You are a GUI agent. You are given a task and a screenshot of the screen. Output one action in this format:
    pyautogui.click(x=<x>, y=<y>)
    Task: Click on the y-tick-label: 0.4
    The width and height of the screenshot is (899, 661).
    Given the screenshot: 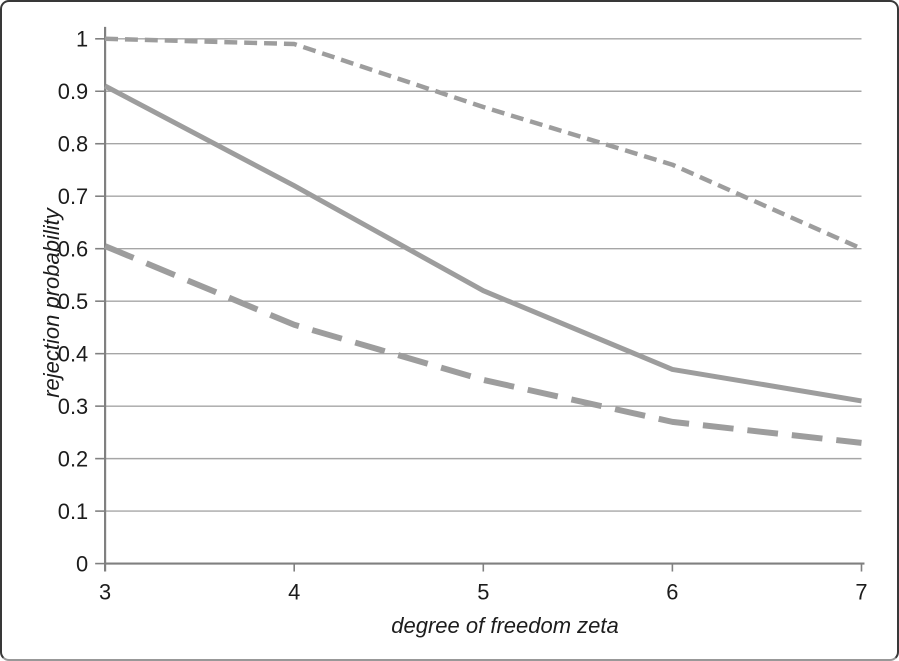 What is the action you would take?
    pyautogui.click(x=73, y=354)
    